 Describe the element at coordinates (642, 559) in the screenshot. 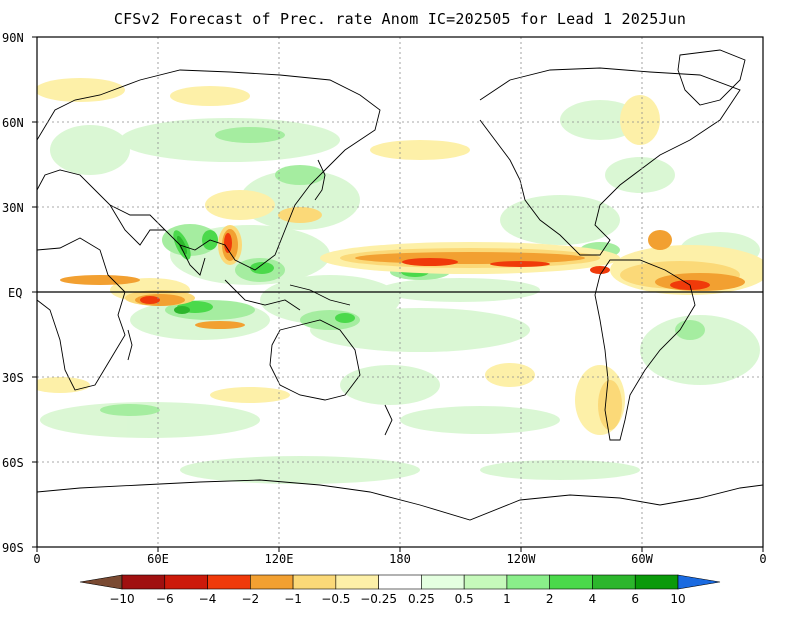

I see `lon-label-60w: 60W` at that location.